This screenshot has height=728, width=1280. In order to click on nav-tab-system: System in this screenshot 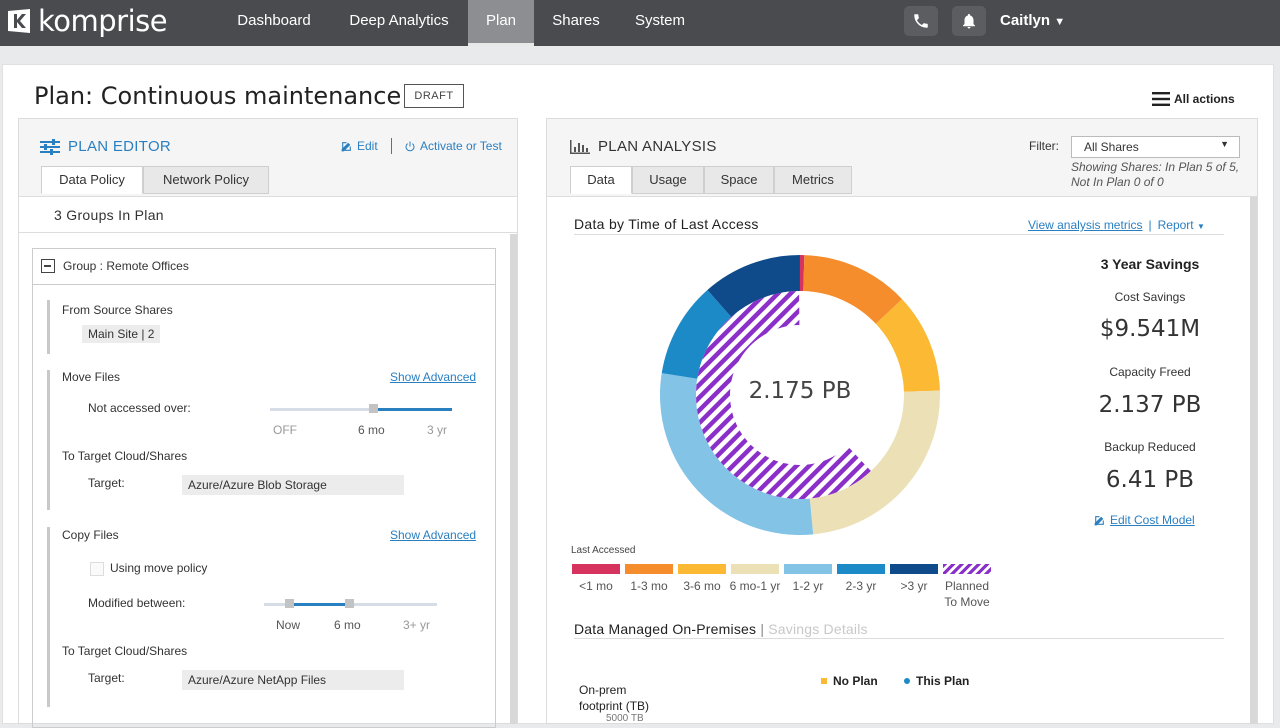, I will do `click(659, 20)`.